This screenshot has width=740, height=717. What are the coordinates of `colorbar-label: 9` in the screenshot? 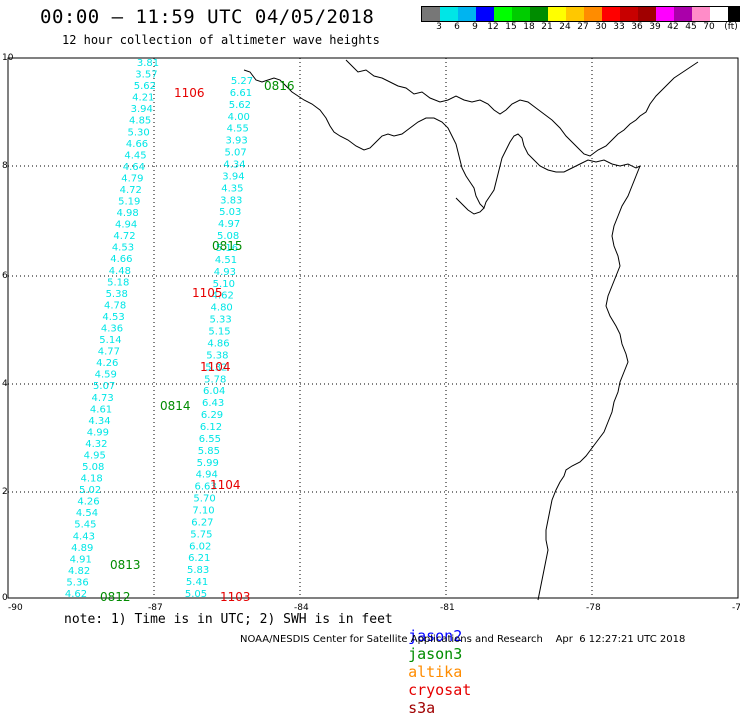 It's located at (475, 27).